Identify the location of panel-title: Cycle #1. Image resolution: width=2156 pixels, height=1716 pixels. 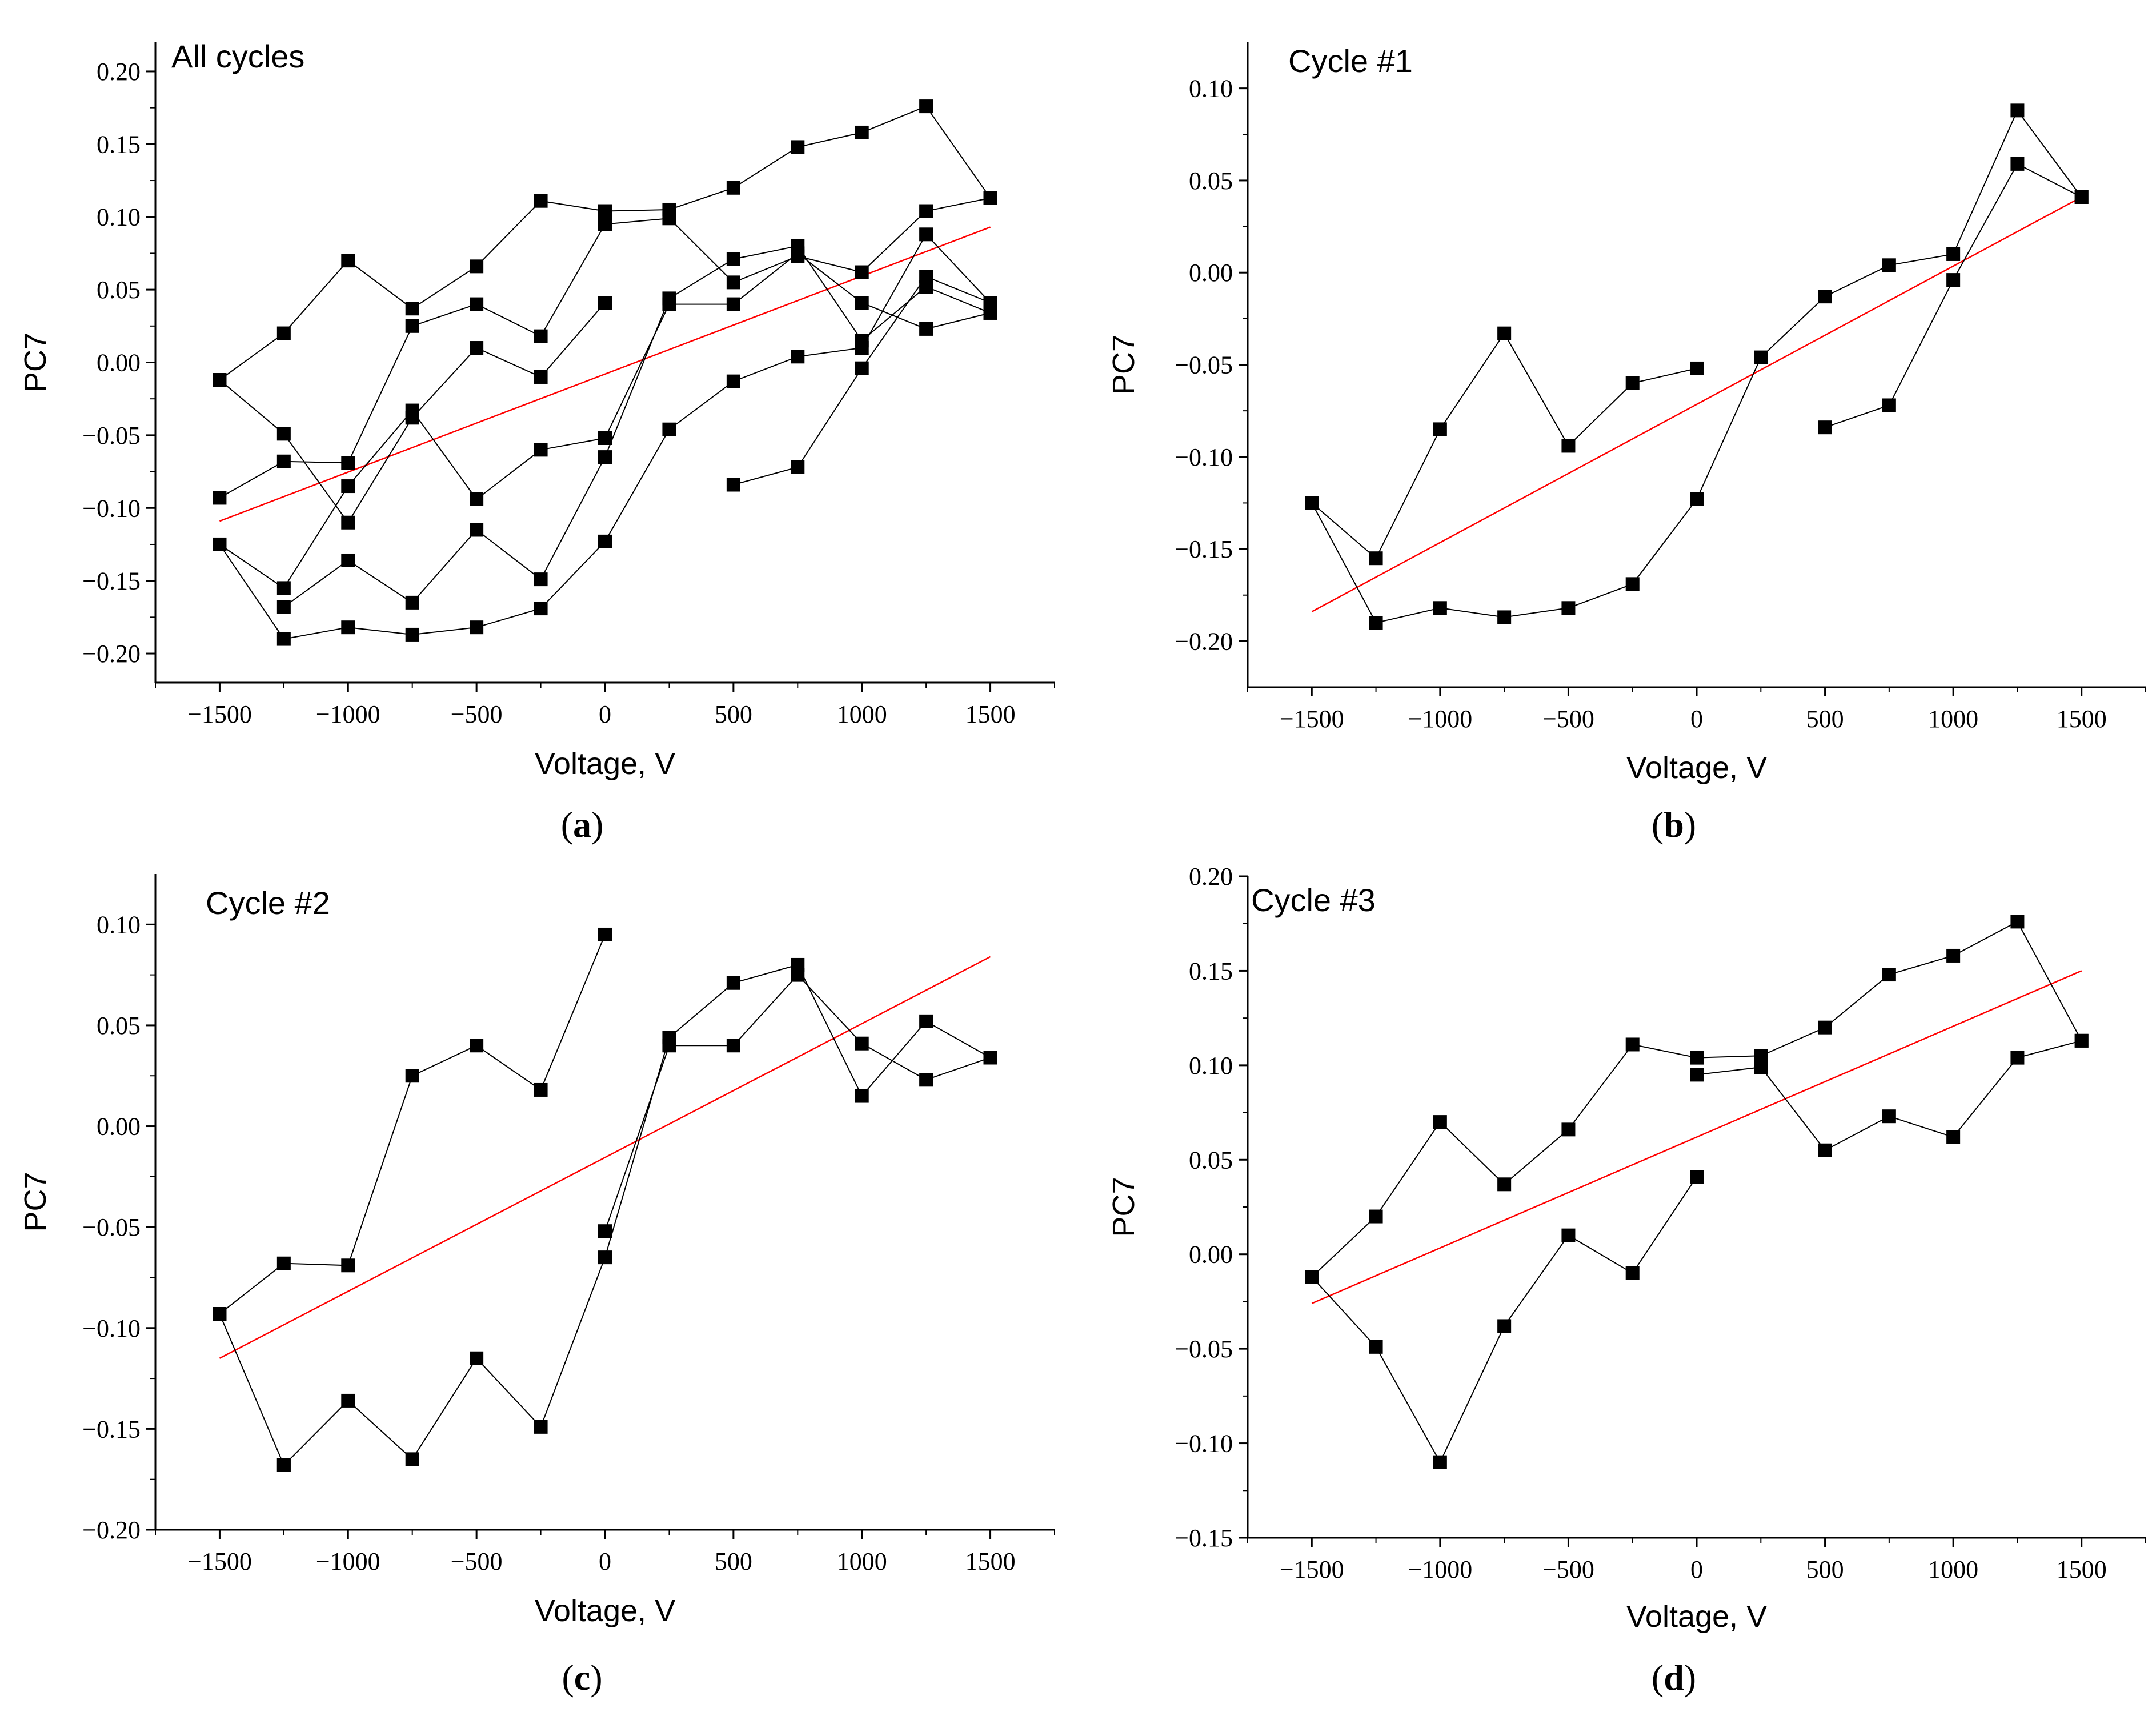
(1350, 61).